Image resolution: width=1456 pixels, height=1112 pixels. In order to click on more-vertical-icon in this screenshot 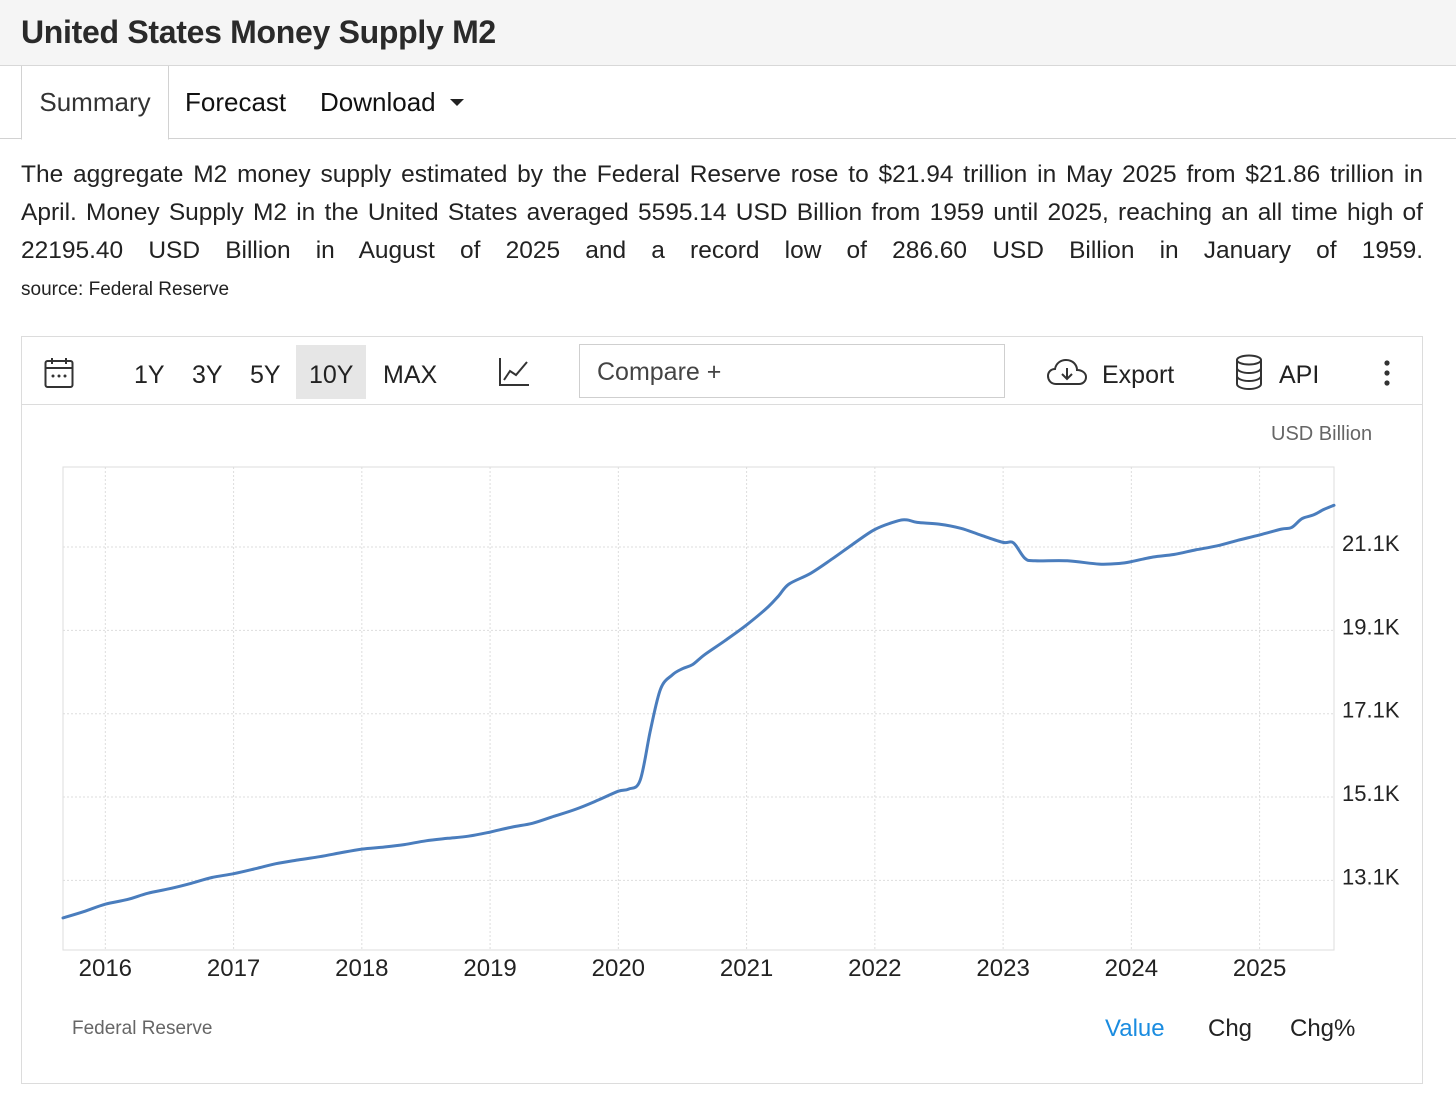, I will do `click(1387, 373)`.